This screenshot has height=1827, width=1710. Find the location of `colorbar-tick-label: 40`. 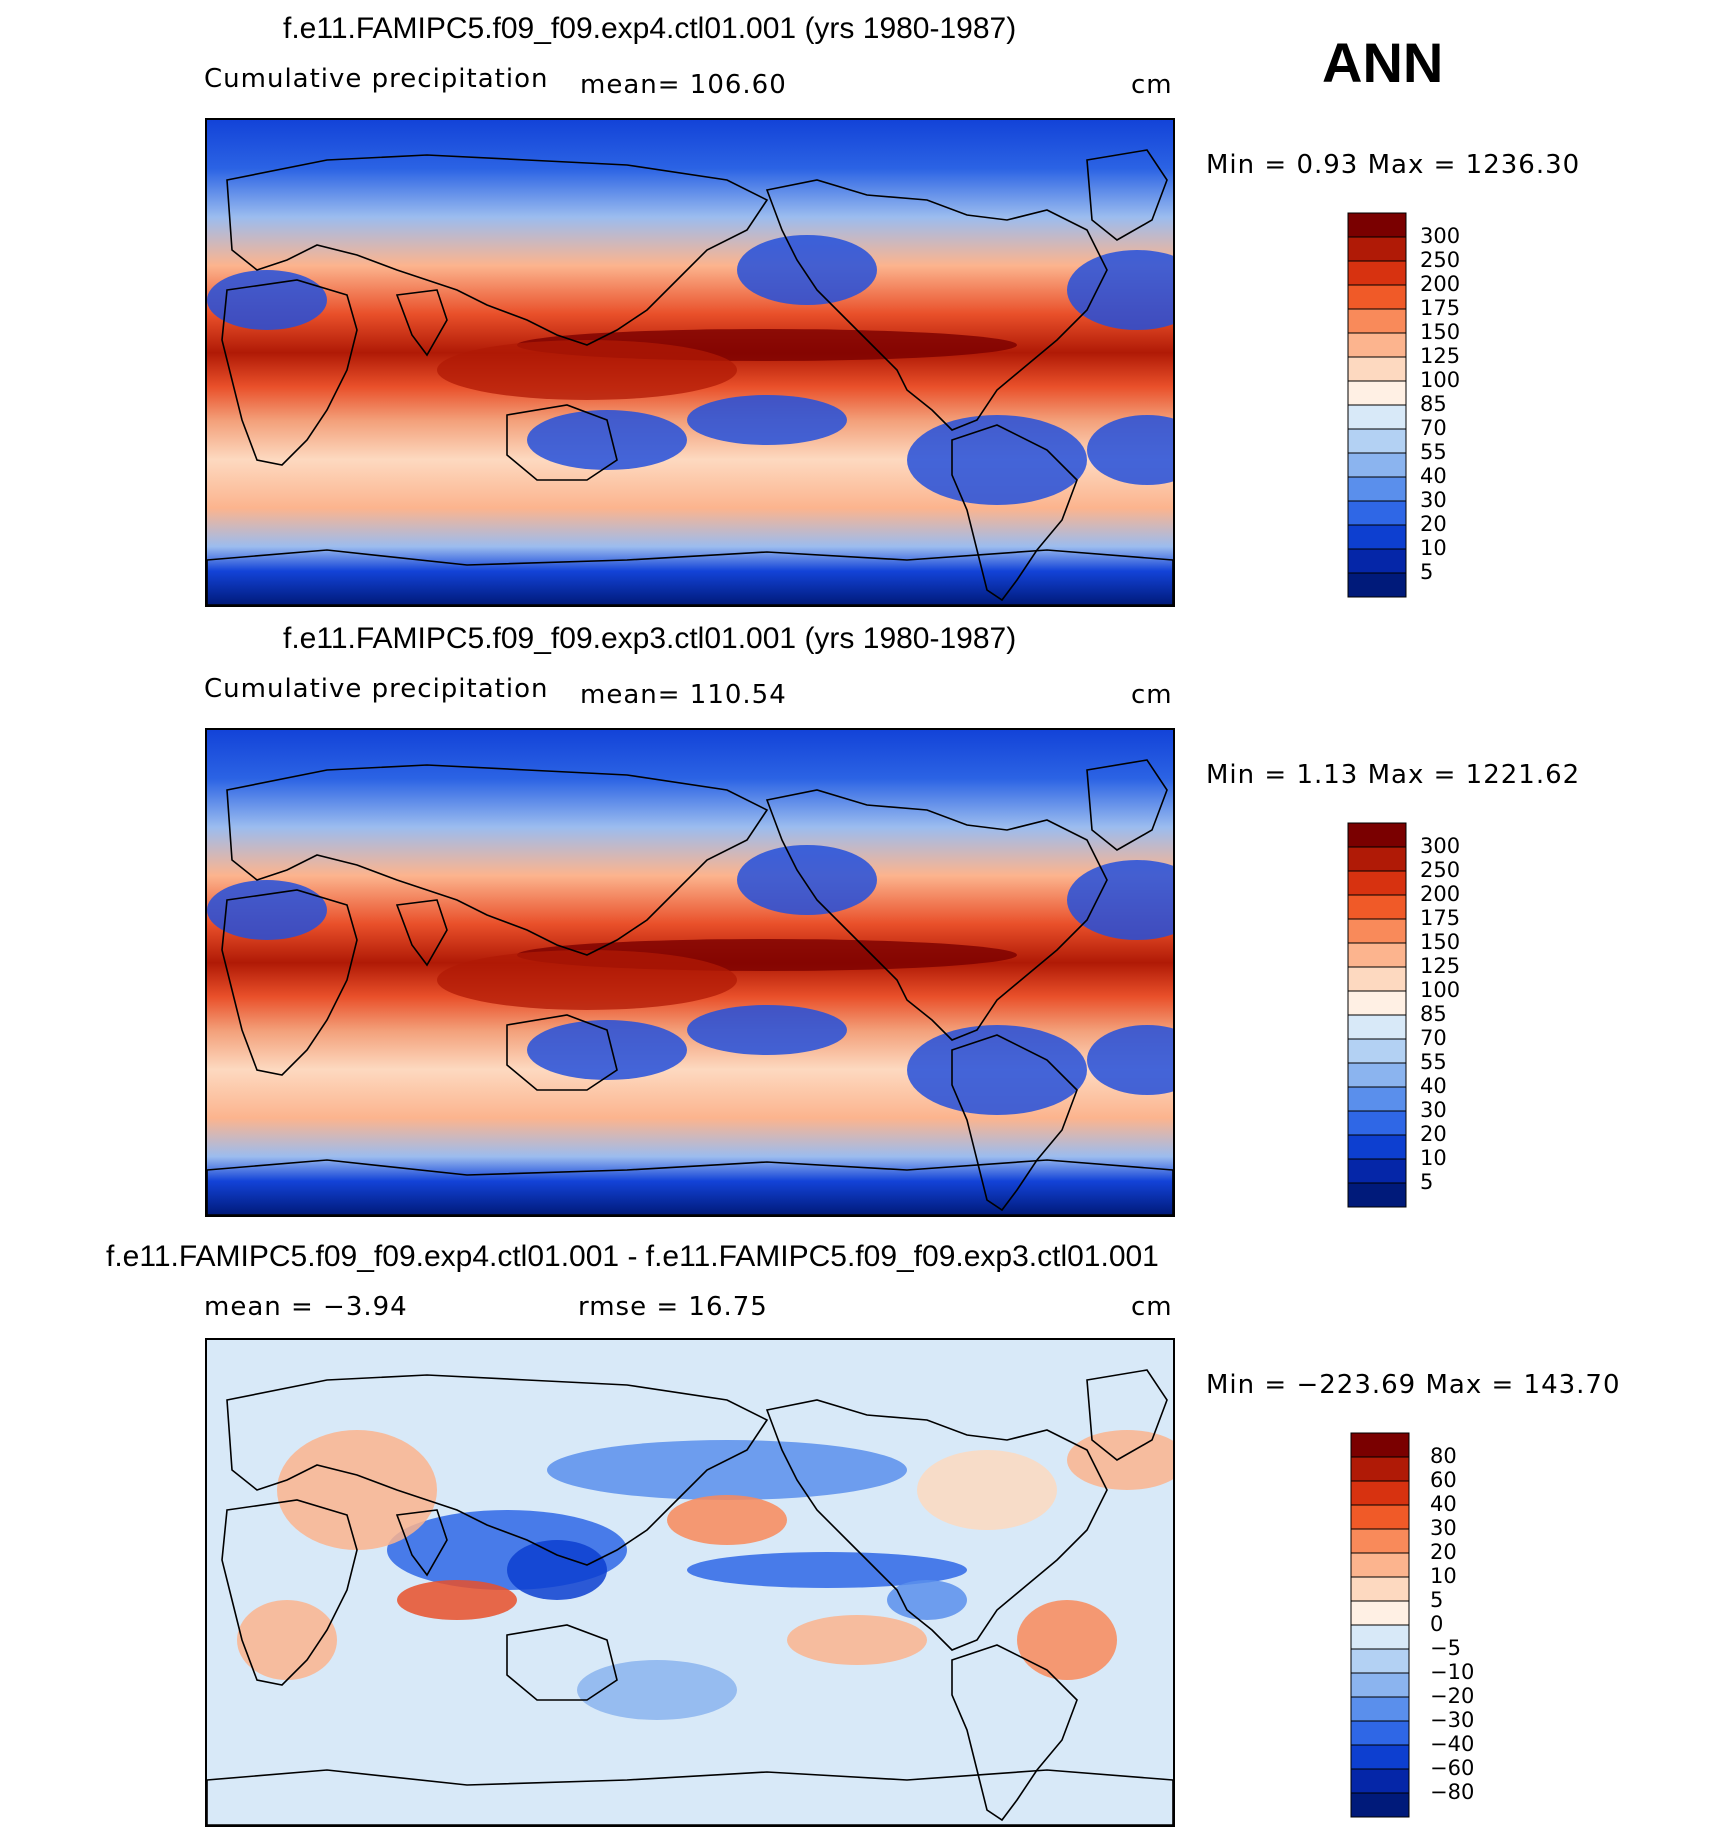

colorbar-tick-label: 40 is located at coordinates (1443, 1504).